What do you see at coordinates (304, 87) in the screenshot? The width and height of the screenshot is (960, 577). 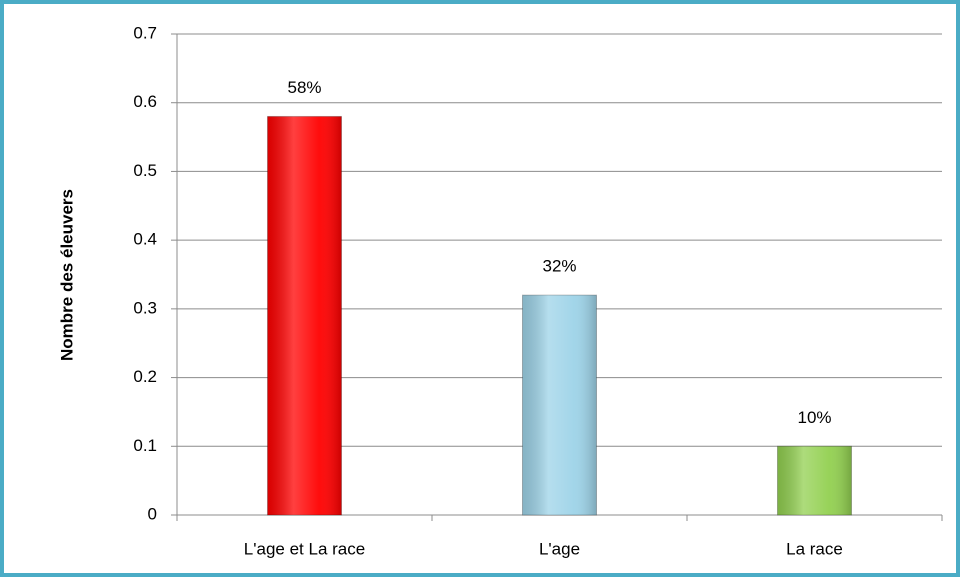 I see `data-label: 58%` at bounding box center [304, 87].